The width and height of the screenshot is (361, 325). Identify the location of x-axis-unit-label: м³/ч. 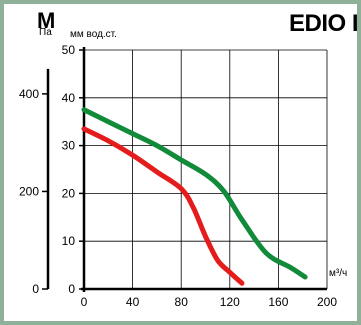
(338, 273).